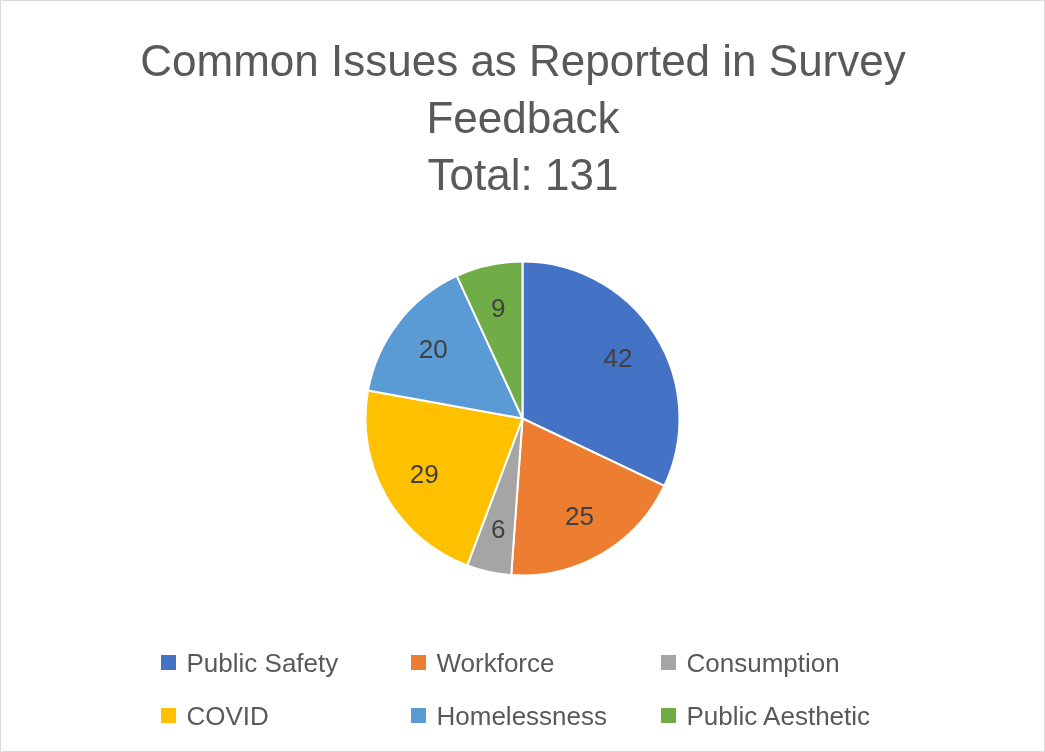 This screenshot has width=1045, height=752. Describe the element at coordinates (495, 662) in the screenshot. I see `legend-label: Workforce` at that location.